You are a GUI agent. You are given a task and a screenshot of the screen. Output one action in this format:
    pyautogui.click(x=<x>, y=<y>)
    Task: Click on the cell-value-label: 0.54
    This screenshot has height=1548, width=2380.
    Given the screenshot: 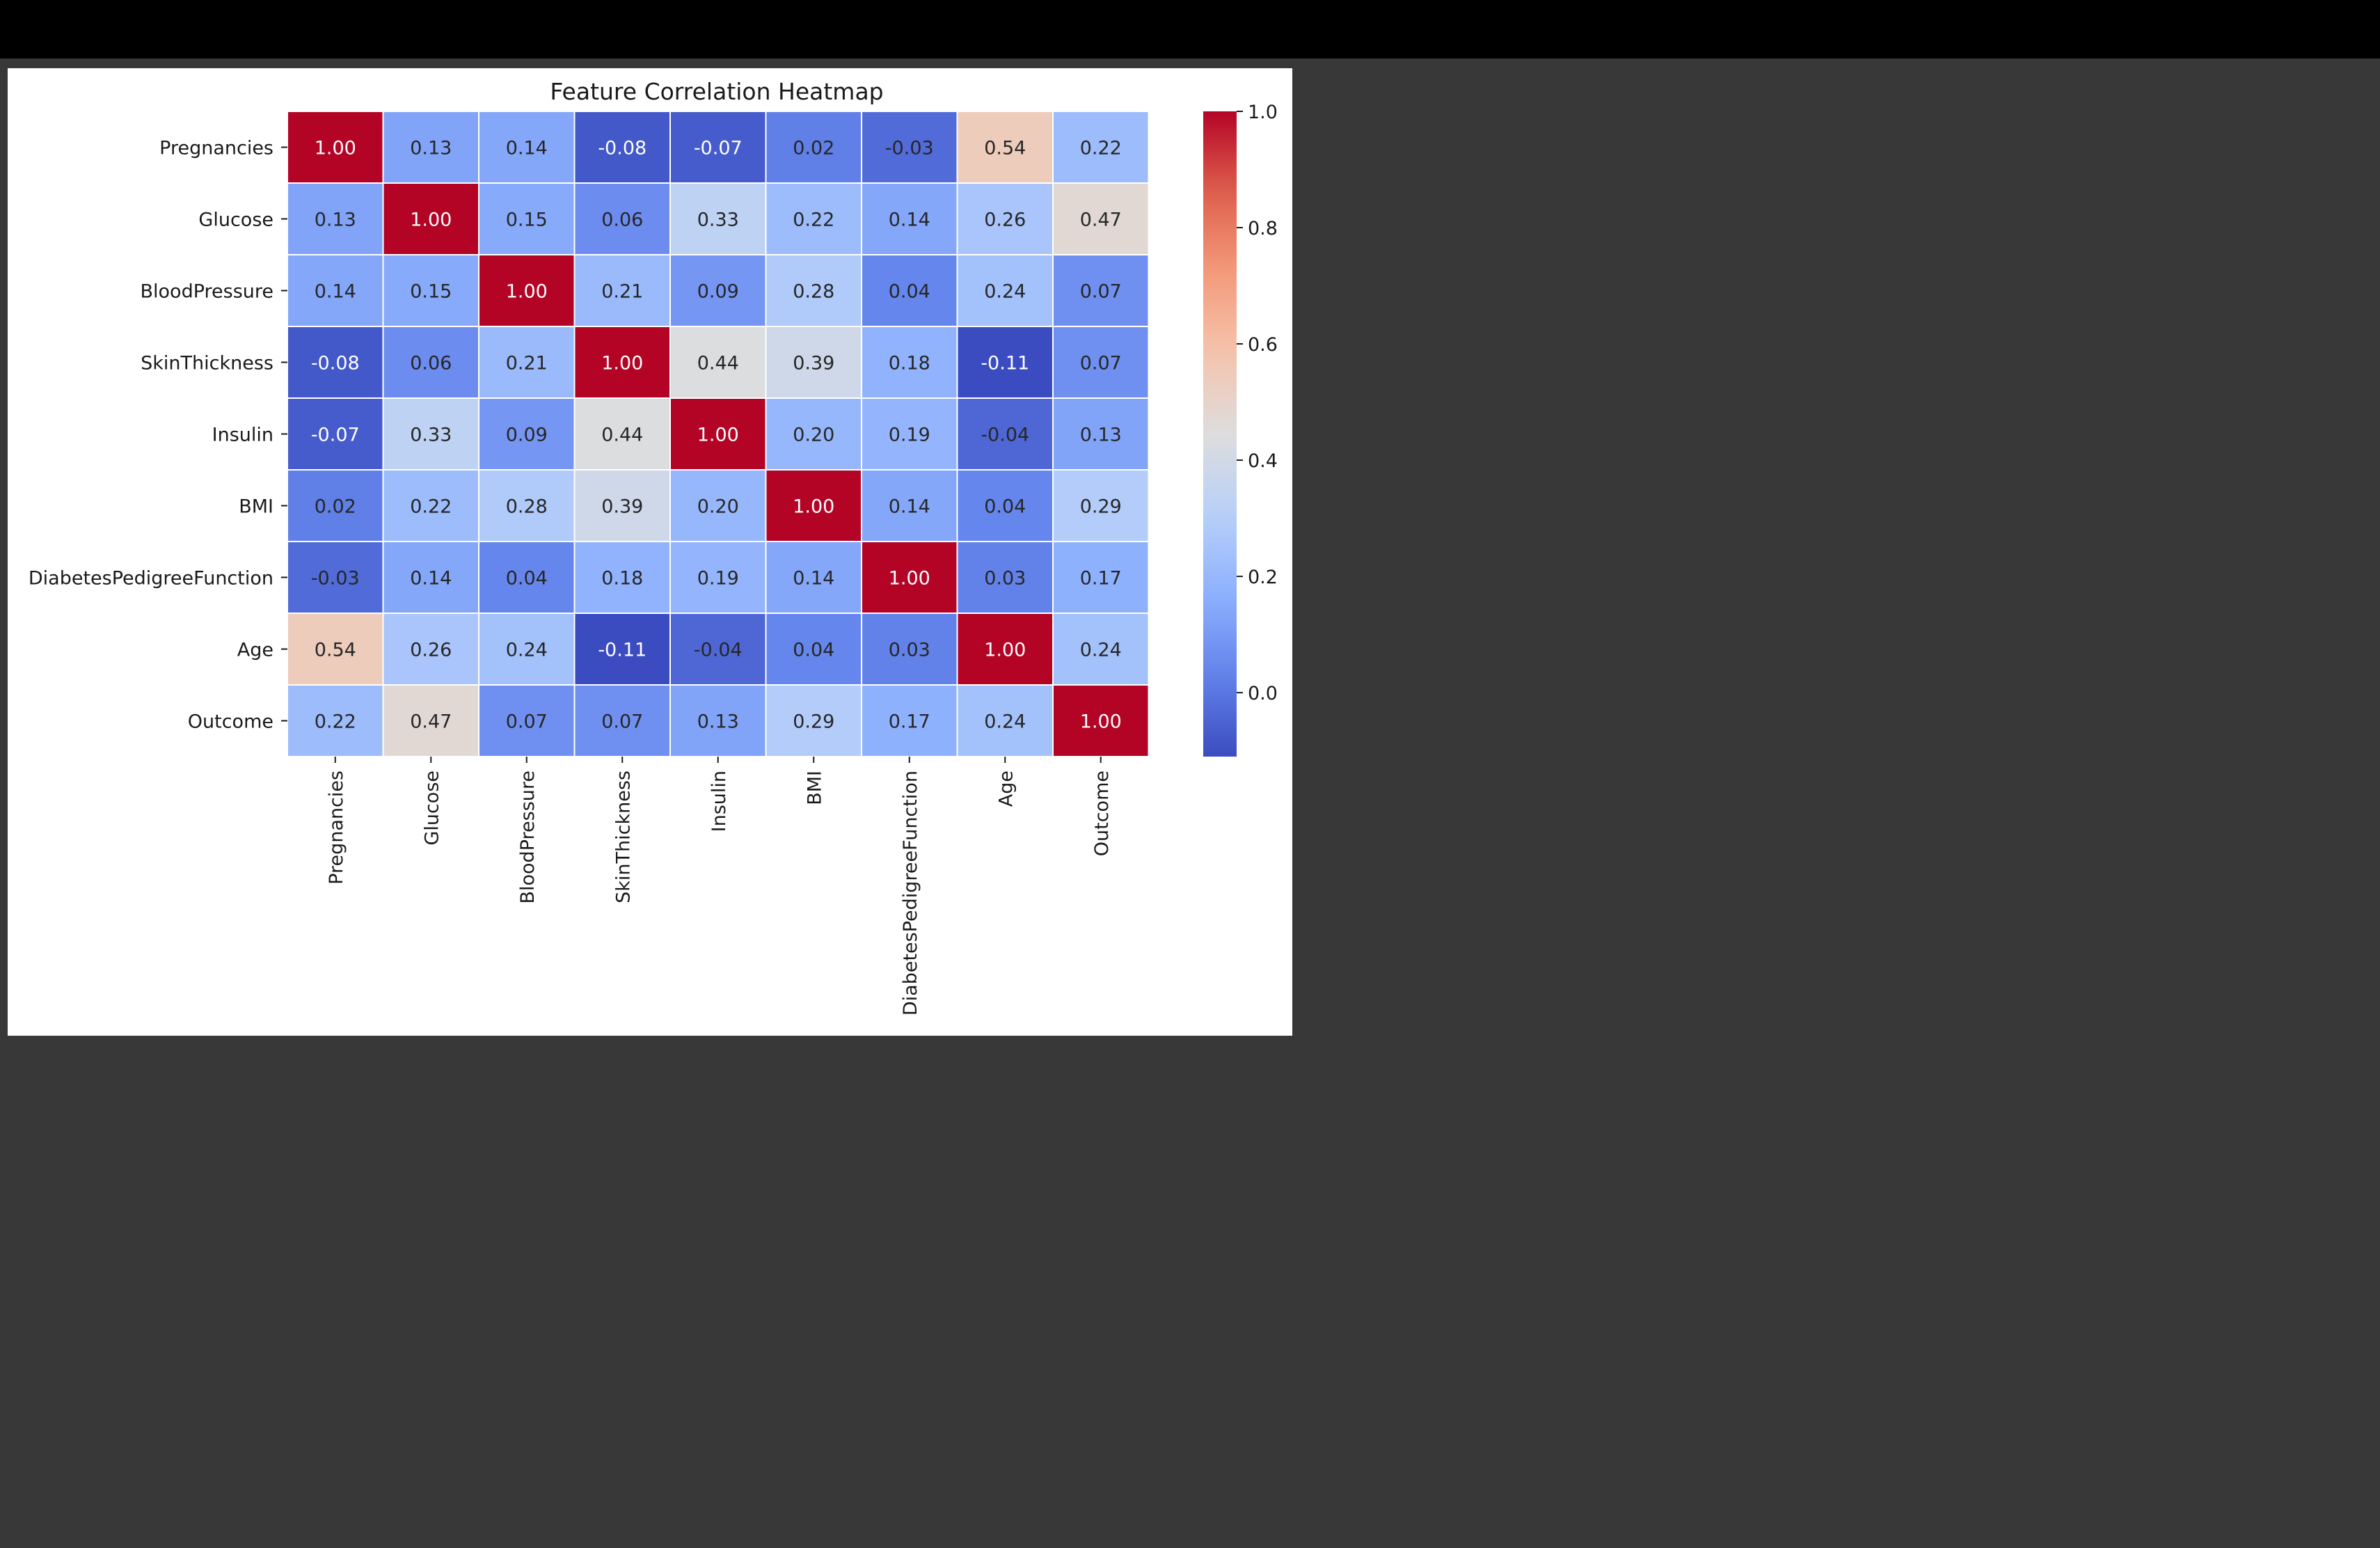 What is the action you would take?
    pyautogui.click(x=335, y=650)
    